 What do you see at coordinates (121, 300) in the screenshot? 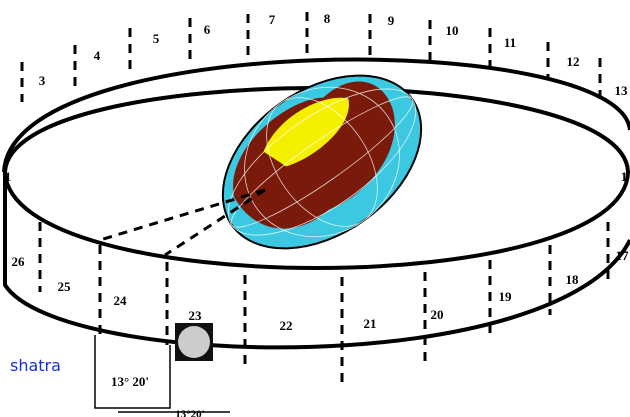
I see `segment-label: 24` at bounding box center [121, 300].